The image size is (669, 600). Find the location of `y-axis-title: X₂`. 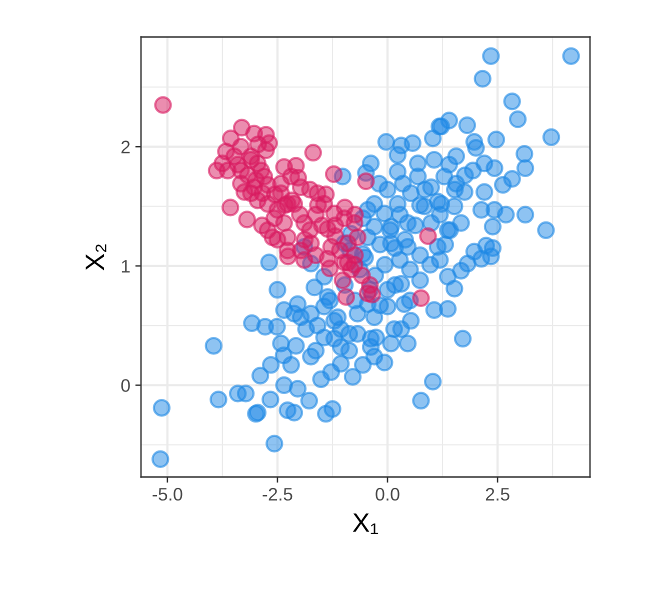

y-axis-title: X₂ is located at coordinates (96, 257).